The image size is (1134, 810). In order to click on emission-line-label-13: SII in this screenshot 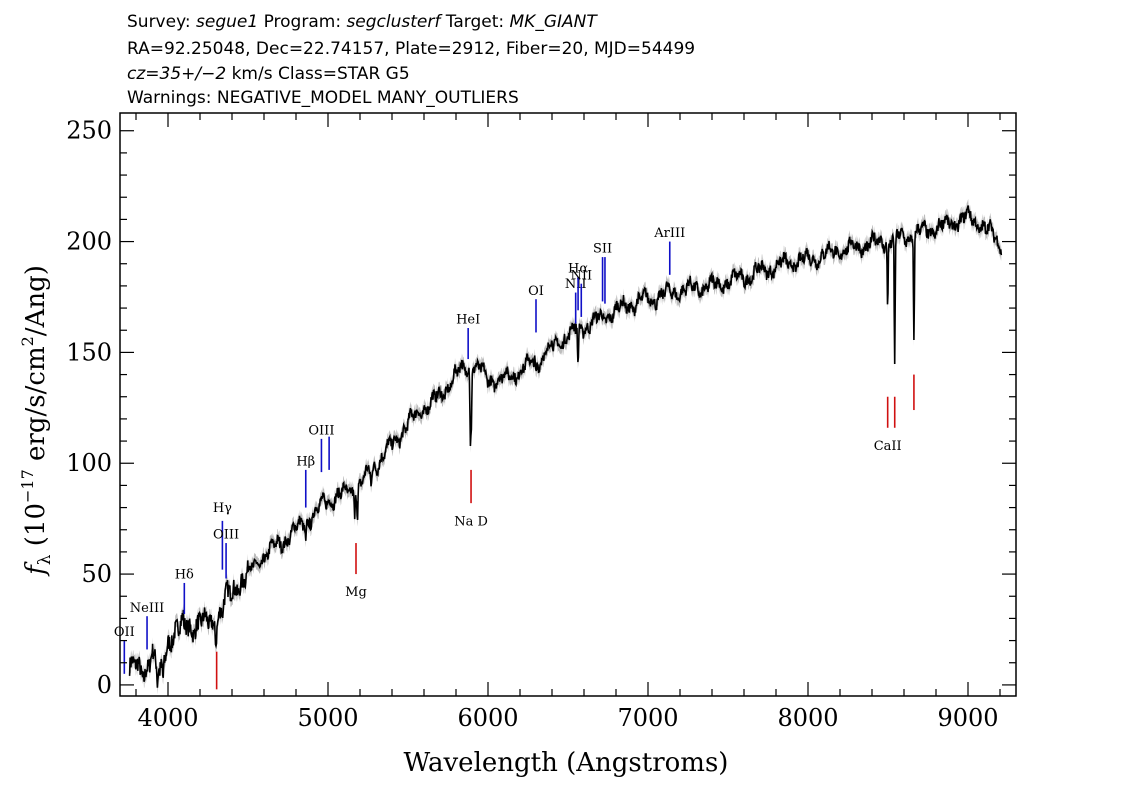, I will do `click(602, 249)`.